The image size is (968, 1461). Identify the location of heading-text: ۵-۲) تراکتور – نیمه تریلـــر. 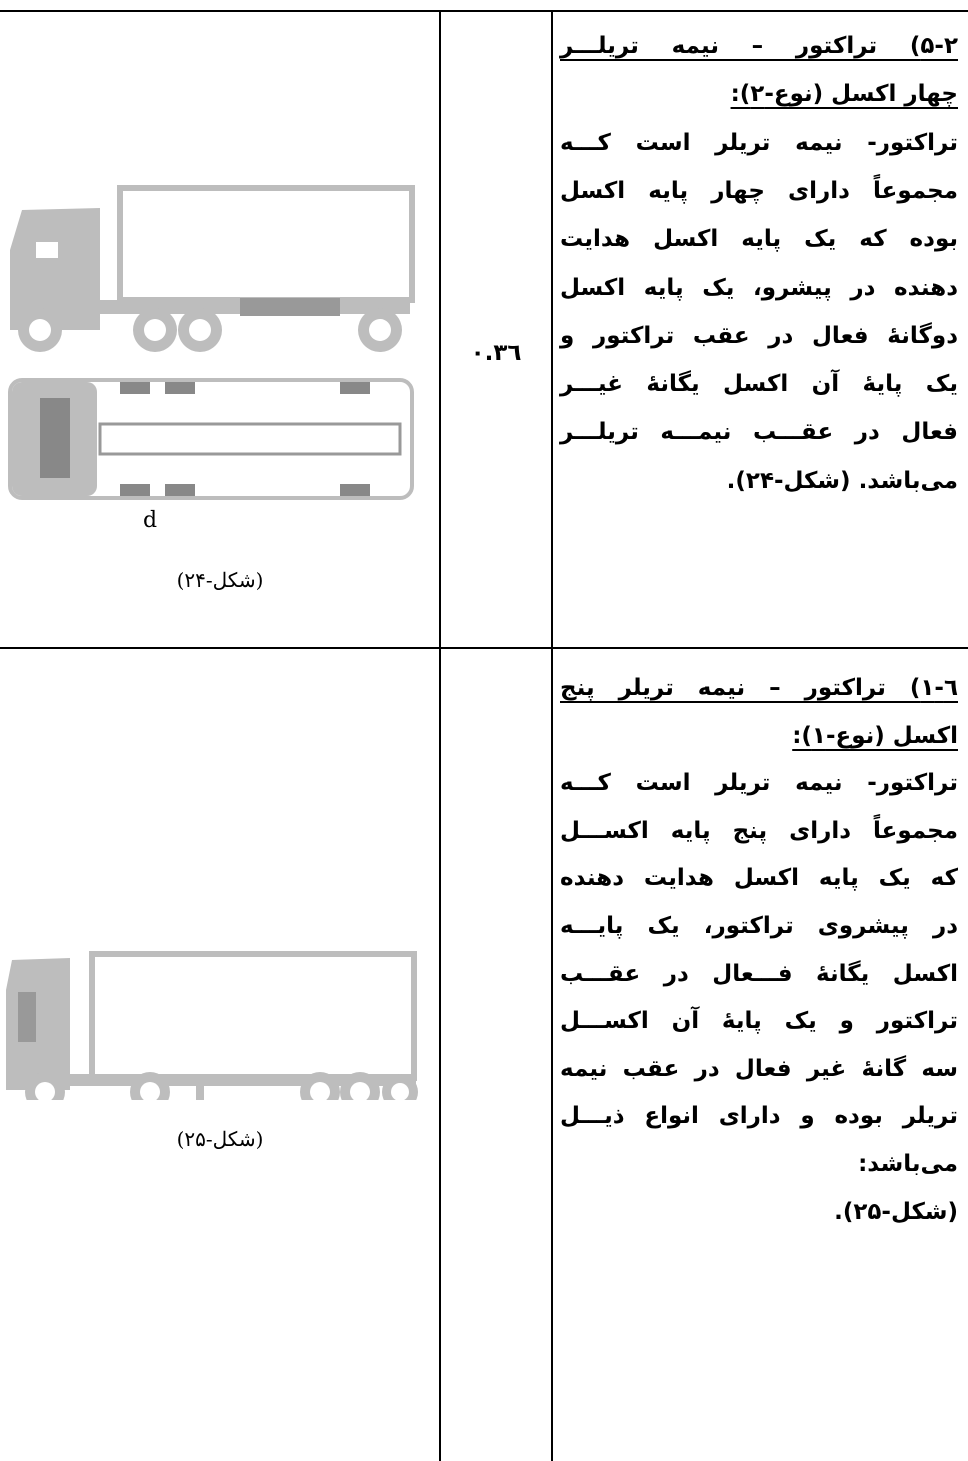
(759, 46).